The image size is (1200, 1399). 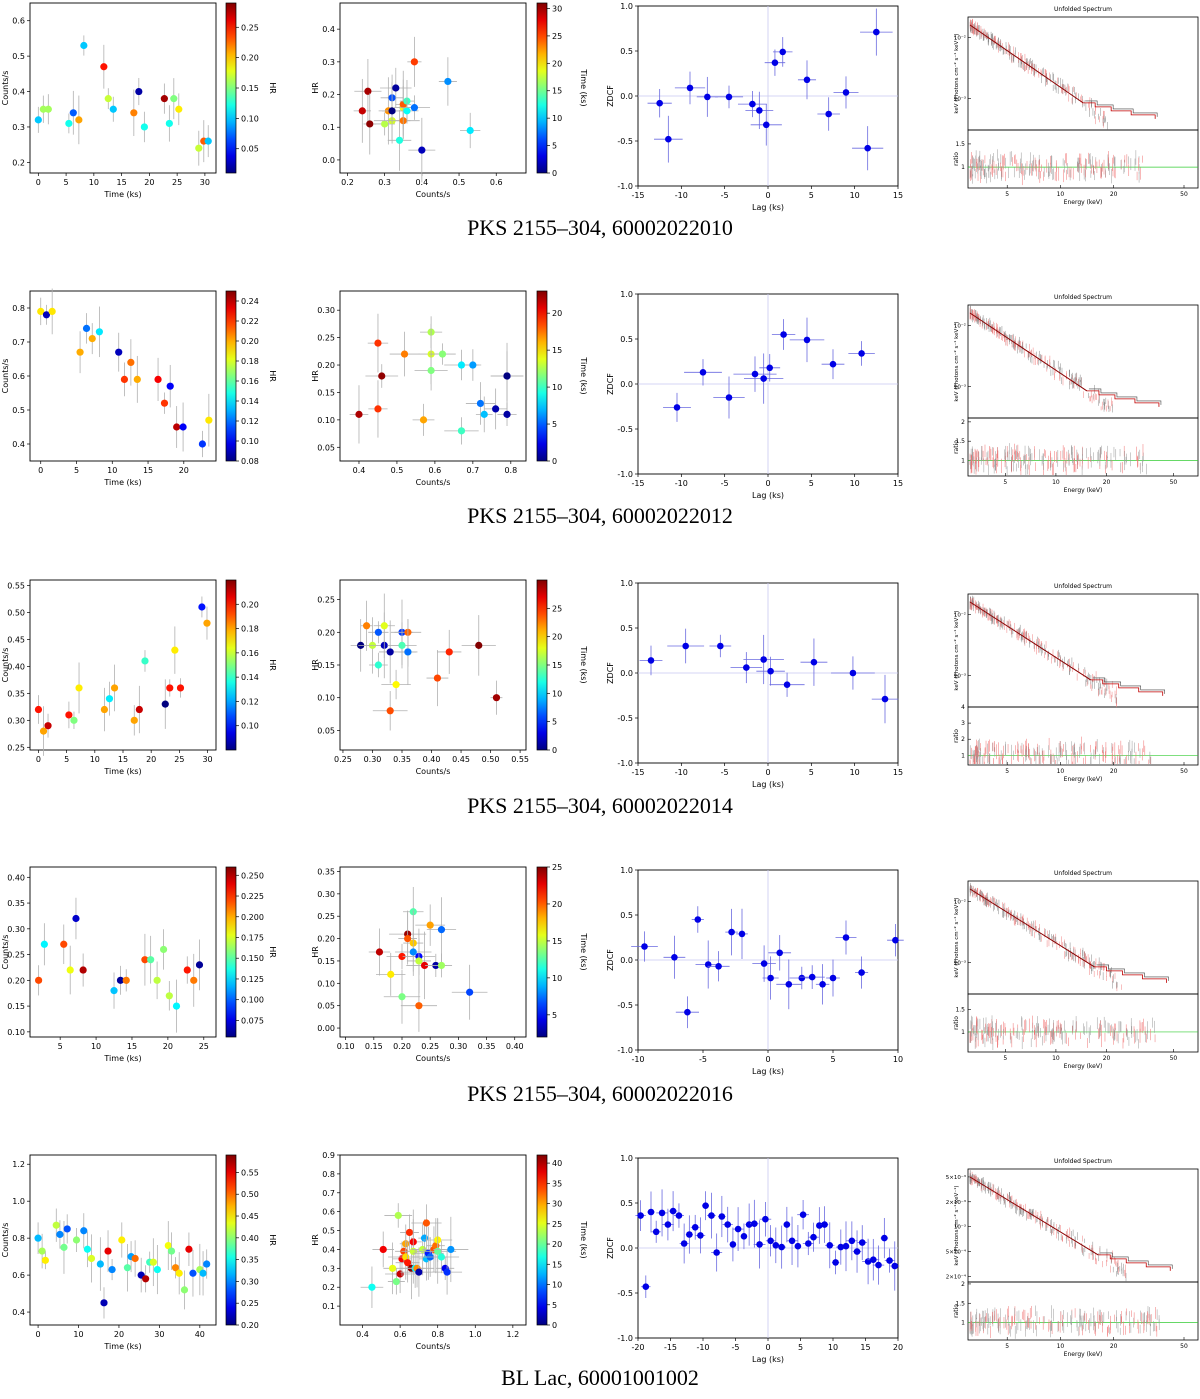 I want to click on x-tick-label: 0.5, so click(x=459, y=182).